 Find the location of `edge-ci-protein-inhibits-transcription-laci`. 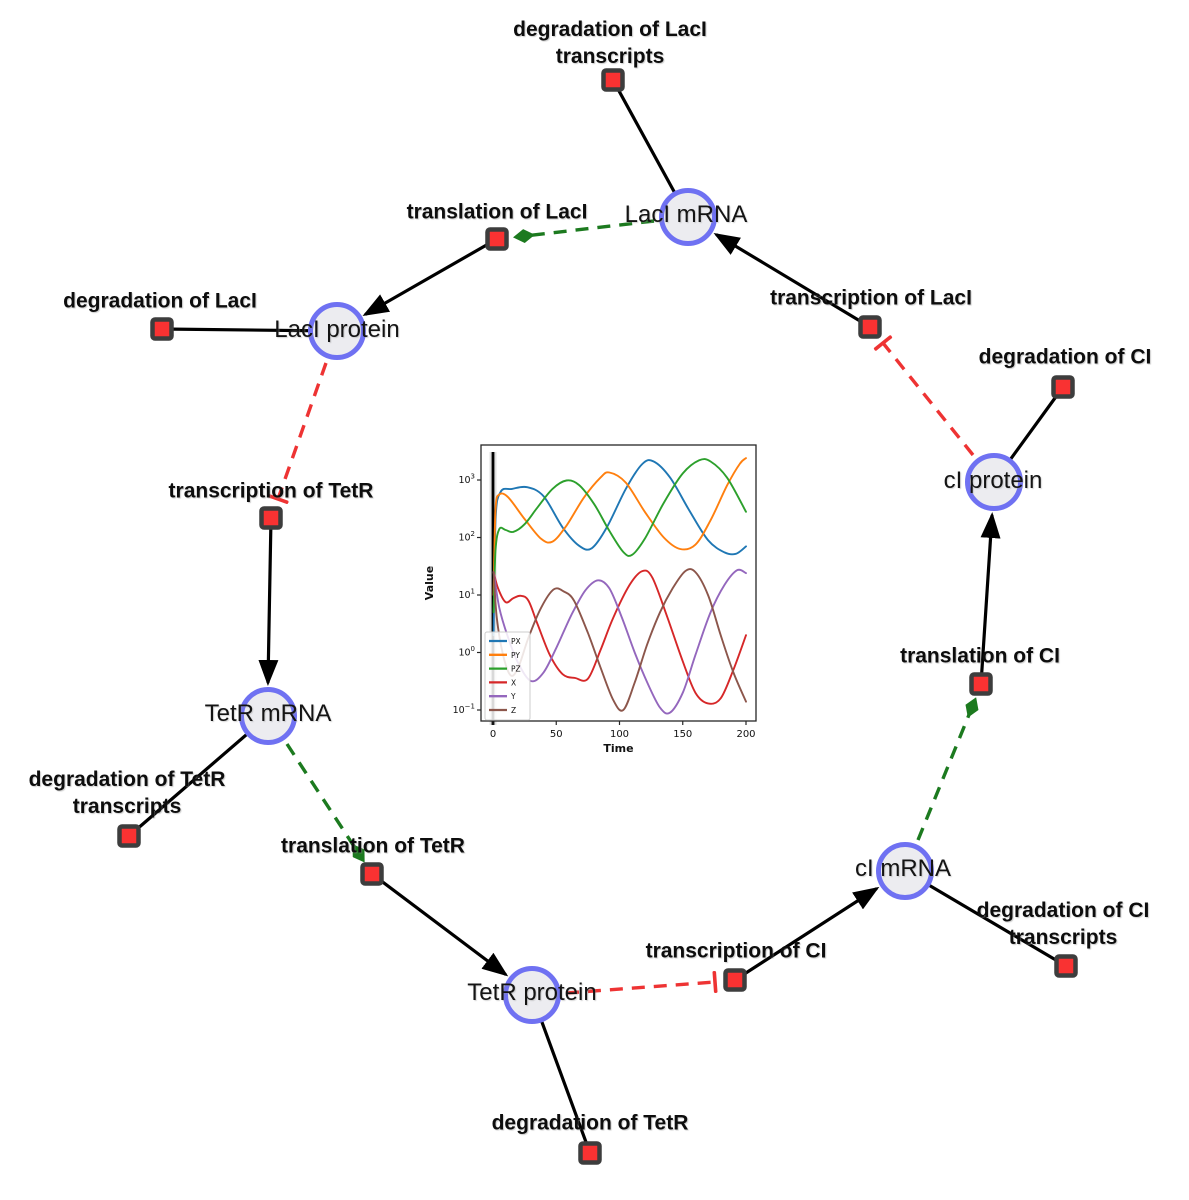

edge-ci-protein-inhibits-transcription-laci is located at coordinates (924, 396).